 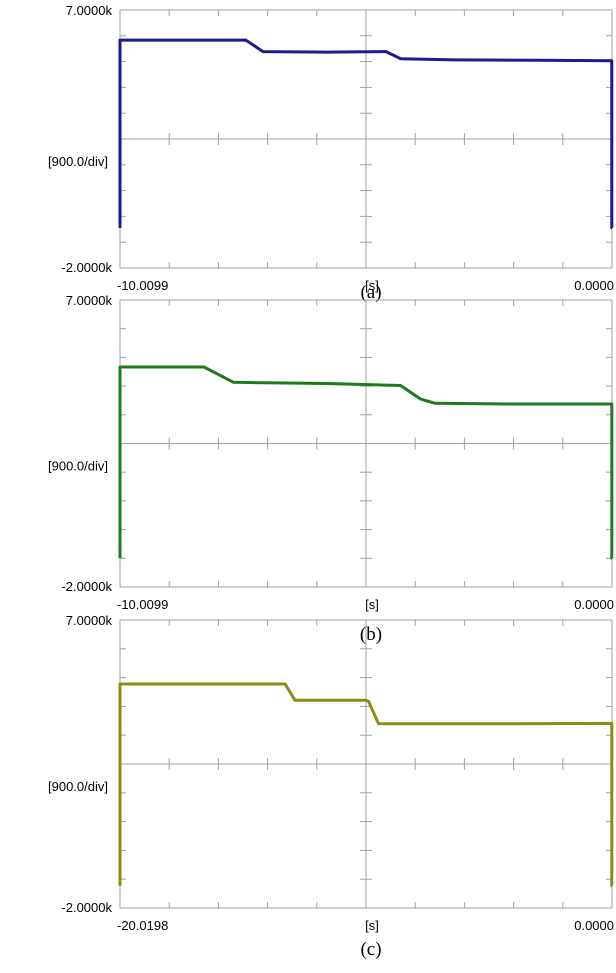 What do you see at coordinates (371, 634) in the screenshot?
I see `panel-caption: (b)` at bounding box center [371, 634].